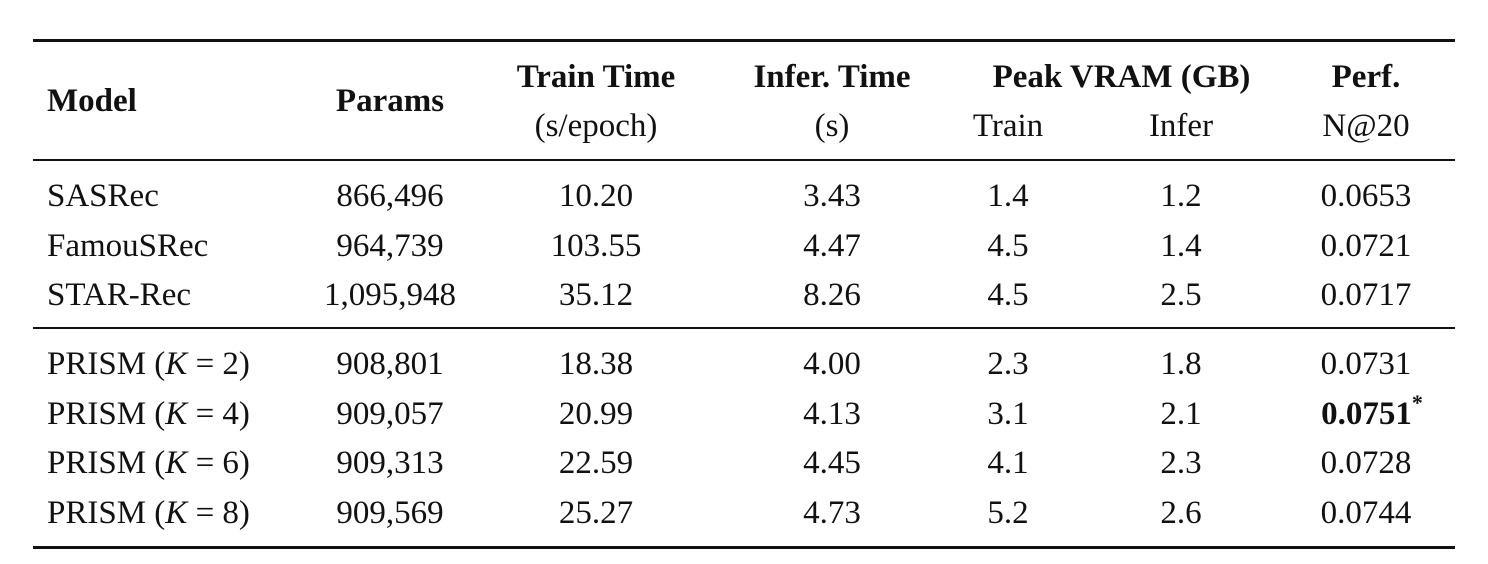 Image resolution: width=1488 pixels, height=564 pixels. Describe the element at coordinates (1366, 77) in the screenshot. I see `header-perf: Perf.` at that location.